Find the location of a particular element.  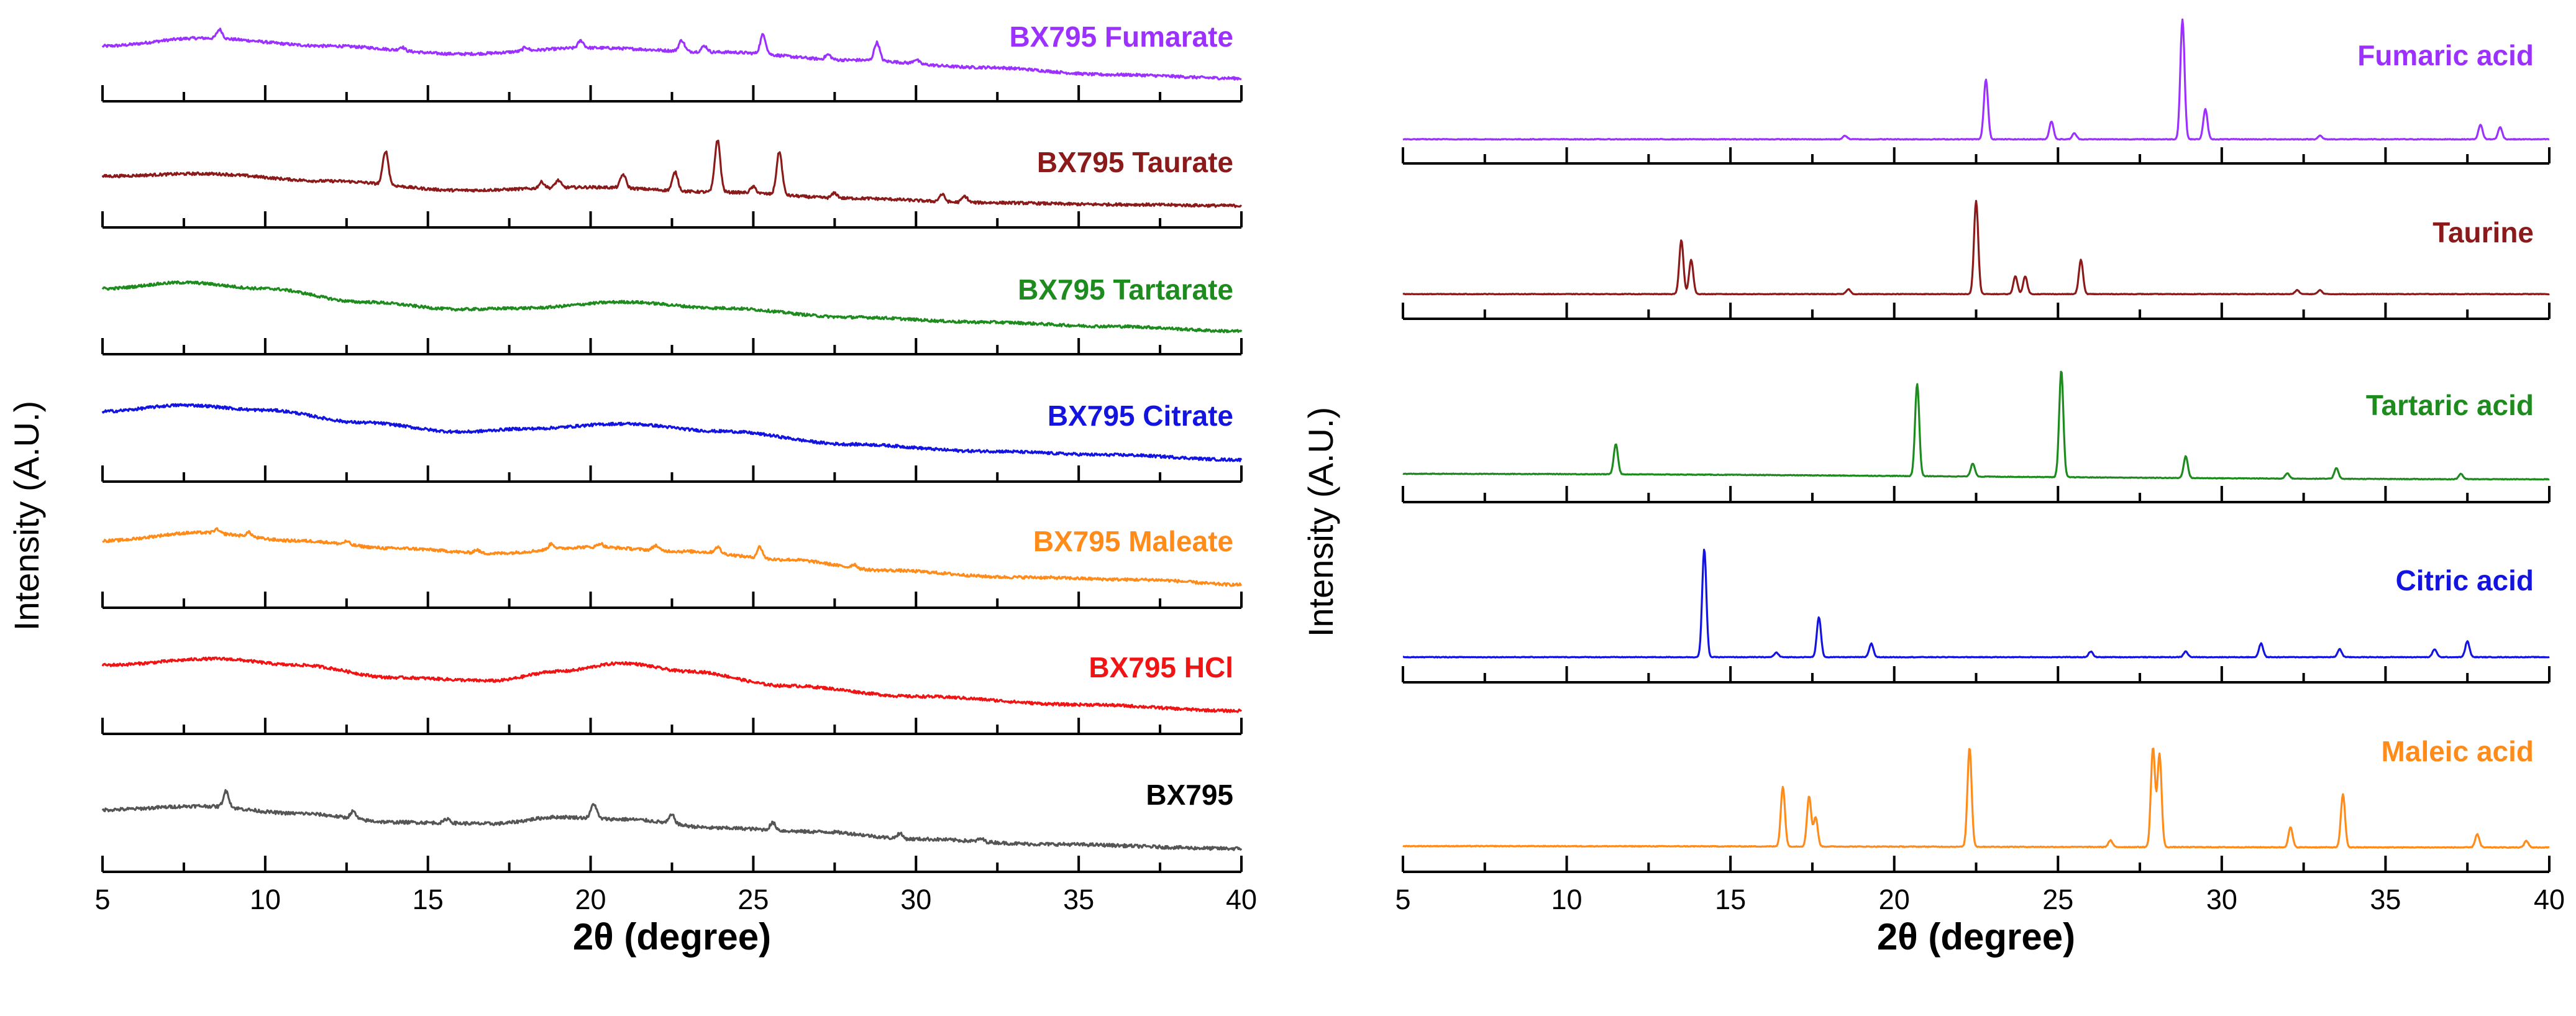

series-label: BX795 Citrate is located at coordinates (1140, 416).